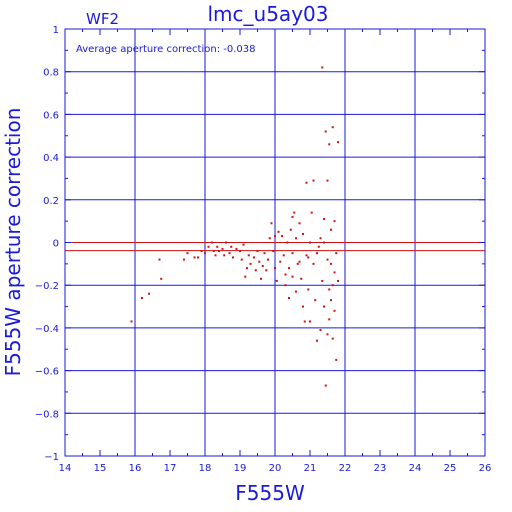 The width and height of the screenshot is (512, 512). Describe the element at coordinates (51, 73) in the screenshot. I see `y-tick-label: 0.8` at that location.